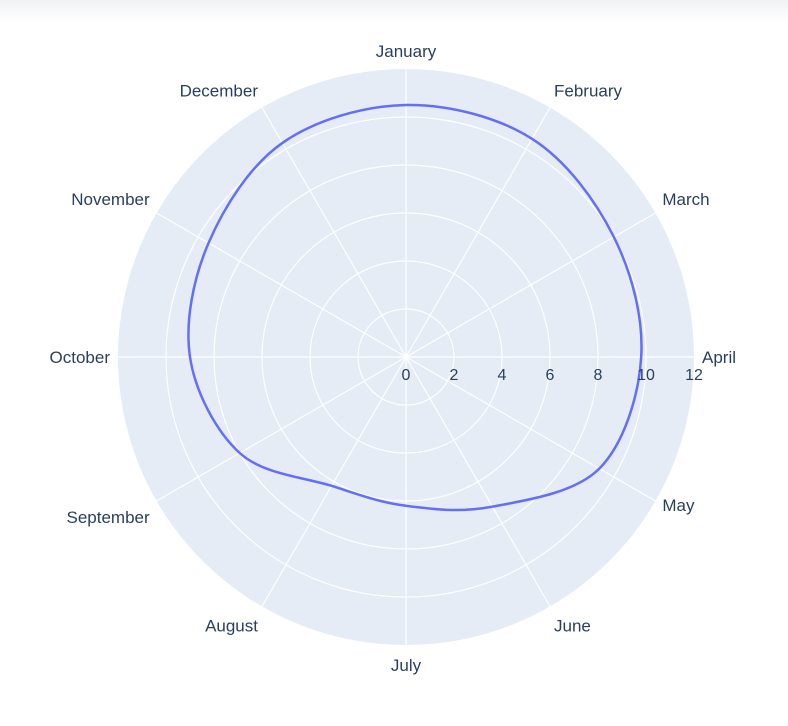 Image resolution: width=788 pixels, height=726 pixels. What do you see at coordinates (110, 199) in the screenshot?
I see `month-label-november: November` at bounding box center [110, 199].